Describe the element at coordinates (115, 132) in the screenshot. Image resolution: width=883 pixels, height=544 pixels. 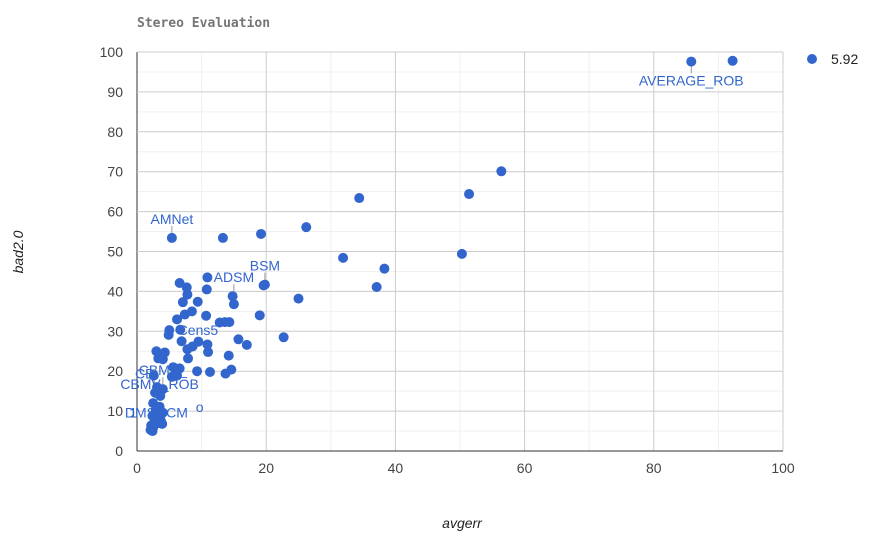
I see `y-tick-label: 80` at that location.